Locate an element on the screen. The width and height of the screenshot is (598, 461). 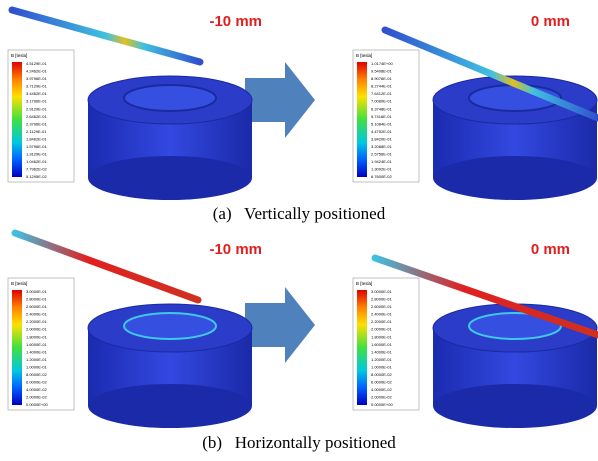
legend-label: 5.1084E-01 is located at coordinates (381, 123).